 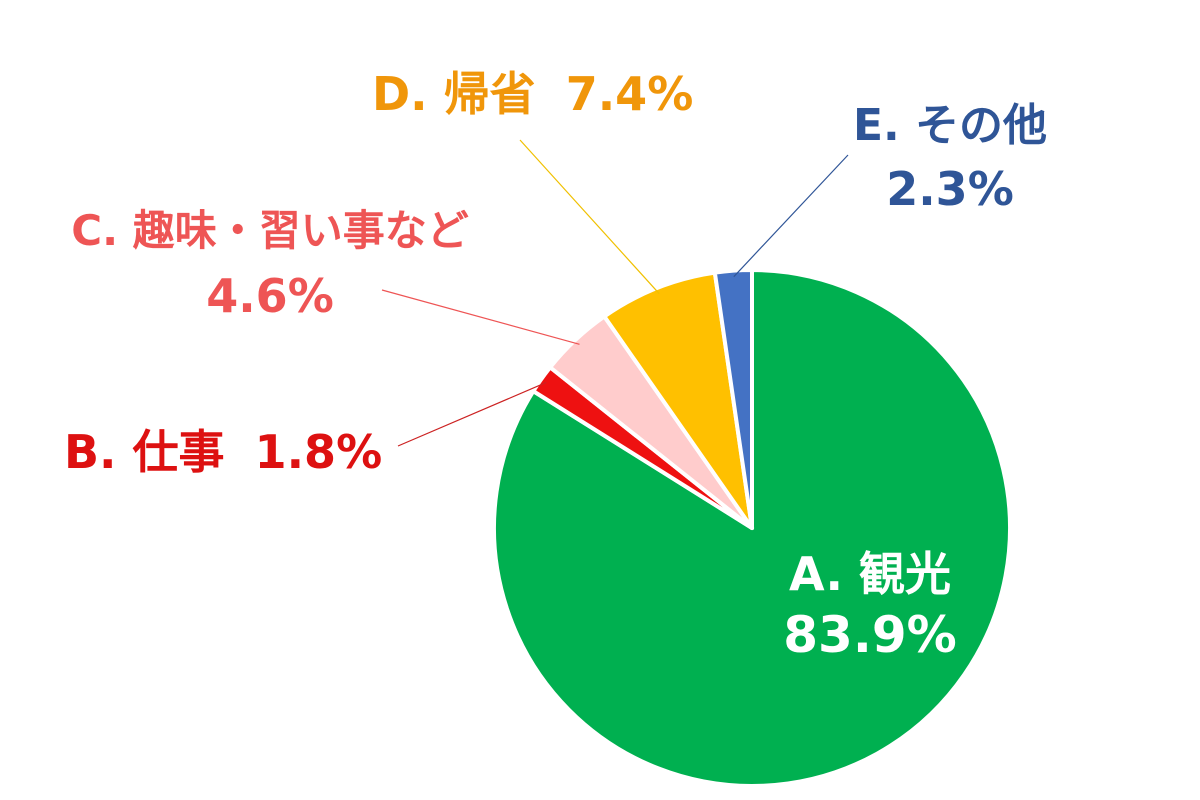 What do you see at coordinates (319, 452) in the screenshot?
I see `slice-b-value: 1.8%` at bounding box center [319, 452].